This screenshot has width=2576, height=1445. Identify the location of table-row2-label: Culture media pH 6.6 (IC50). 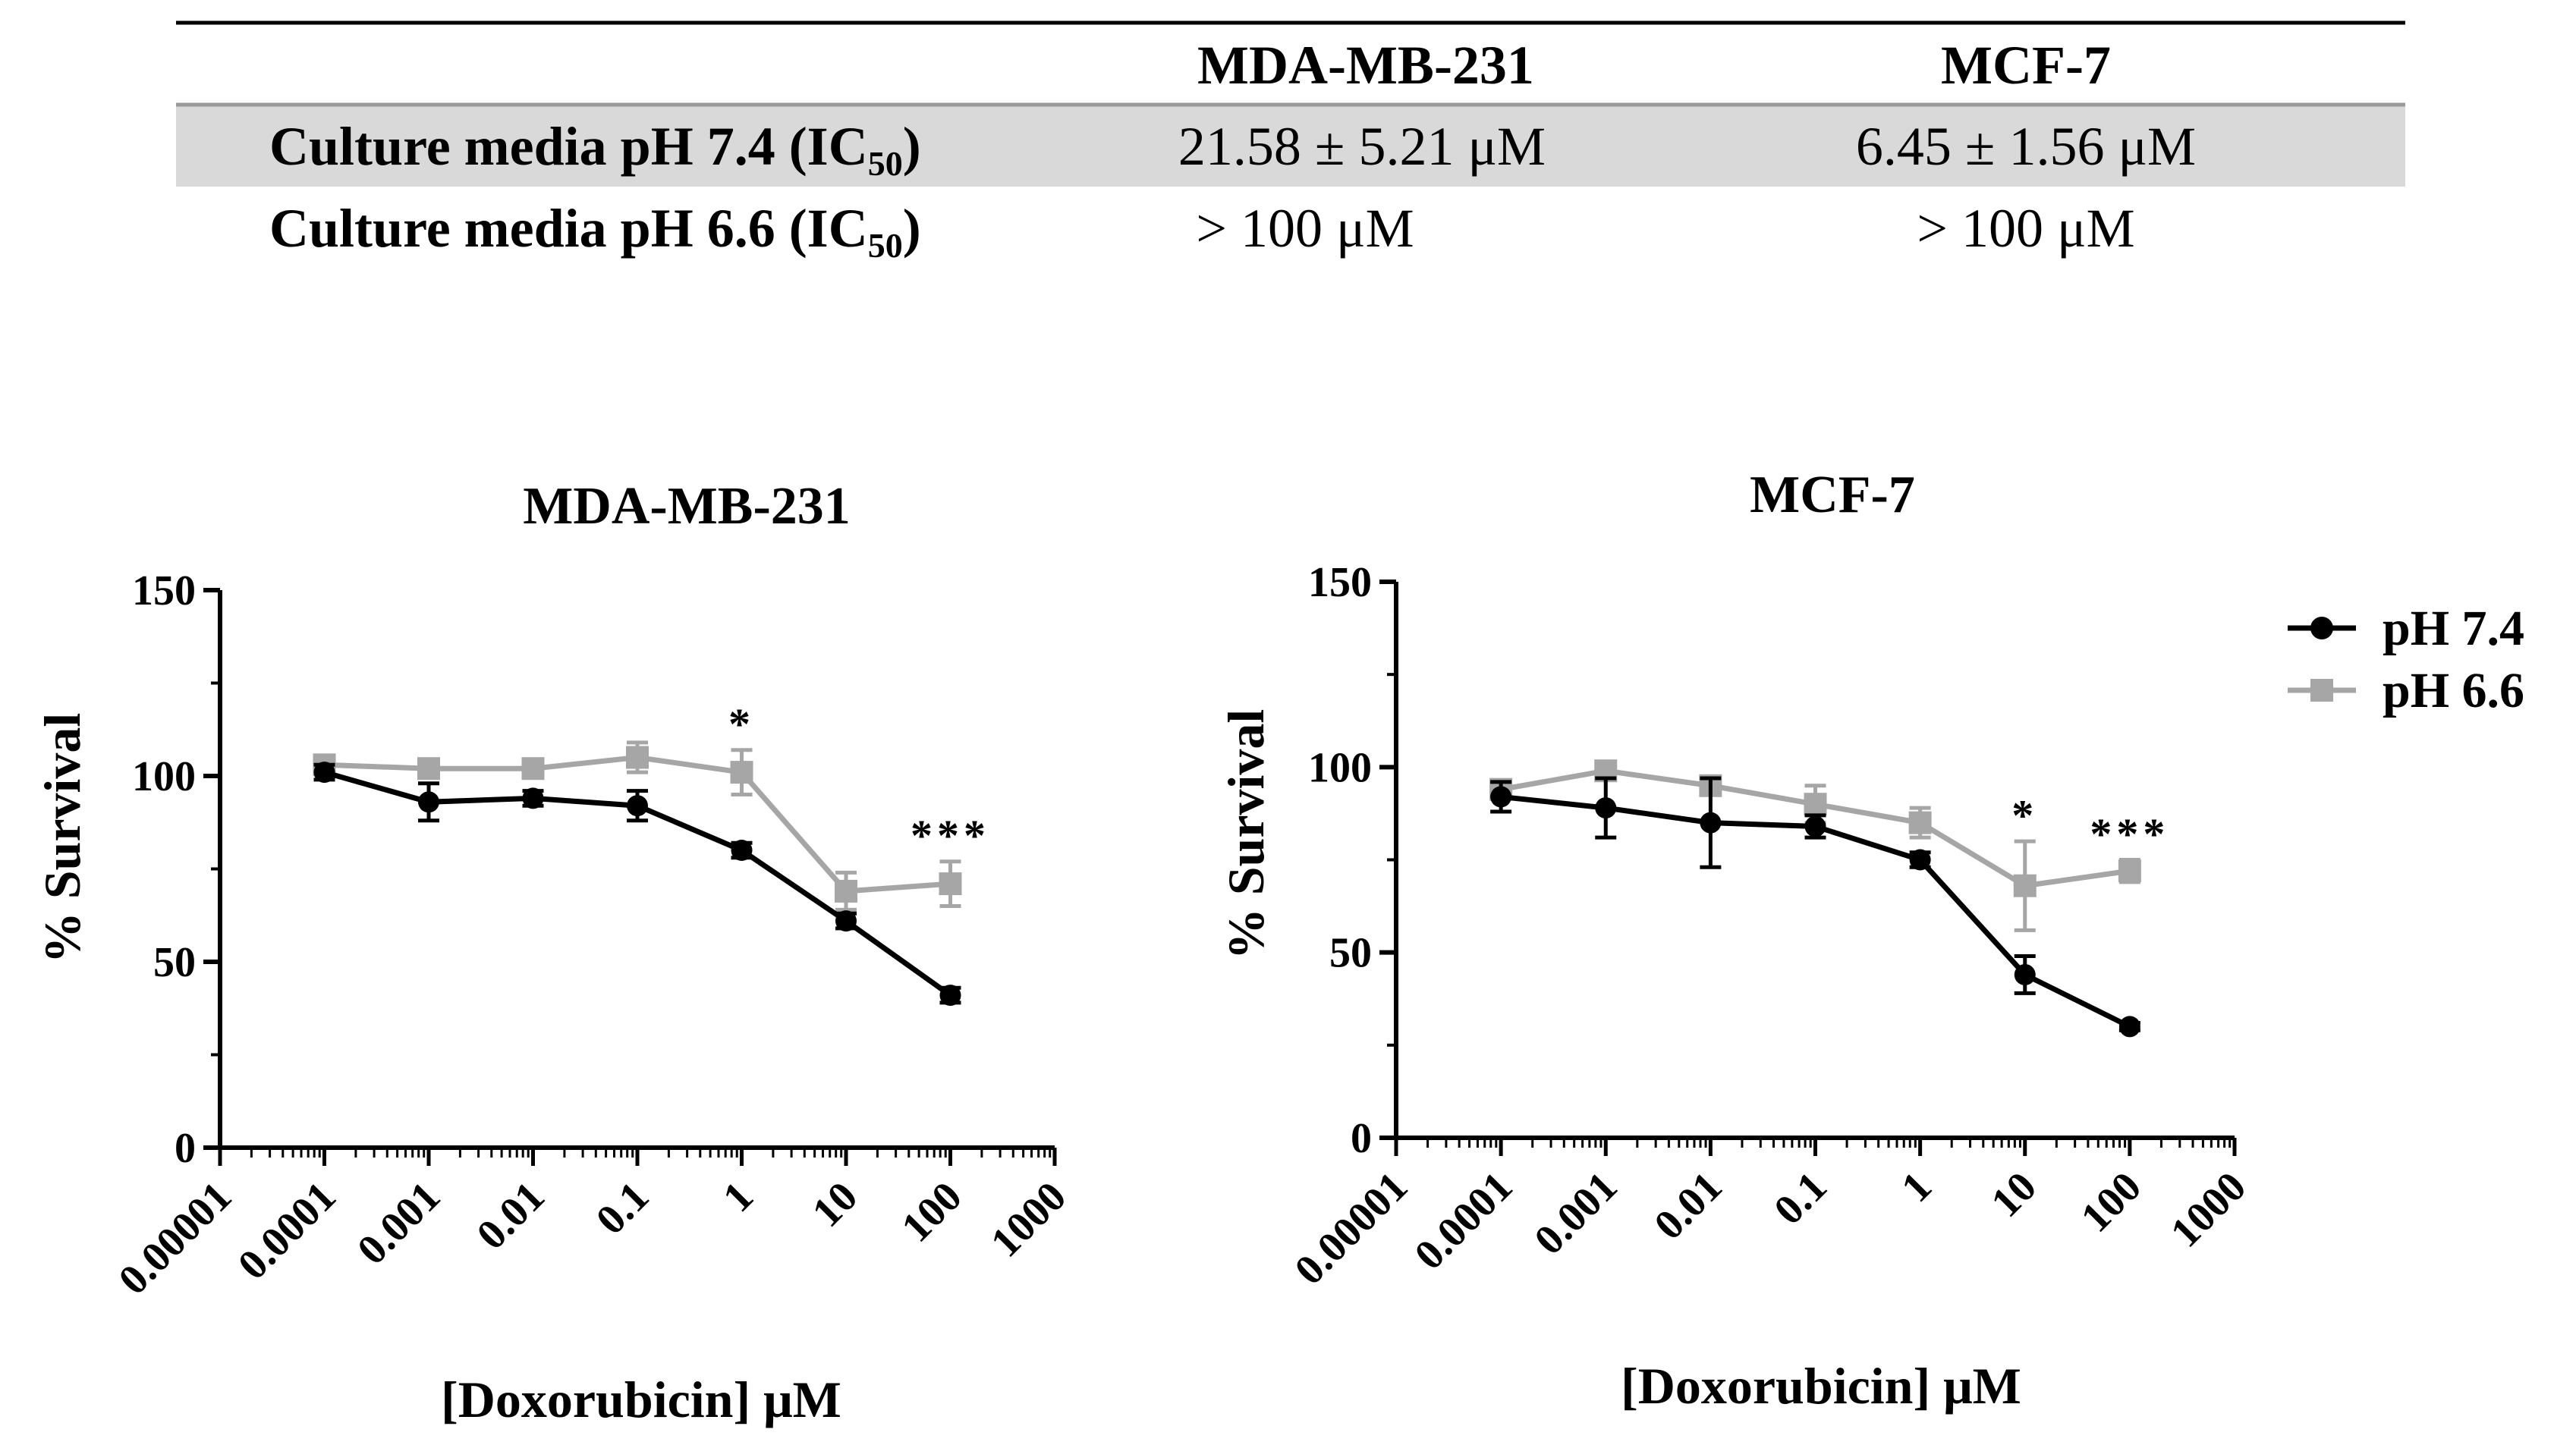
(595, 231).